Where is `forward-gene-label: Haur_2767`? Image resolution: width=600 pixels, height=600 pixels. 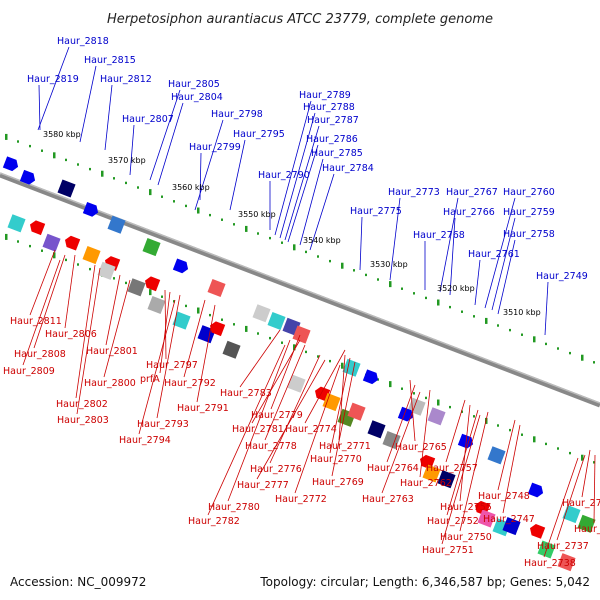
forward-gene-label: Haur_2767 is located at coordinates (472, 192).